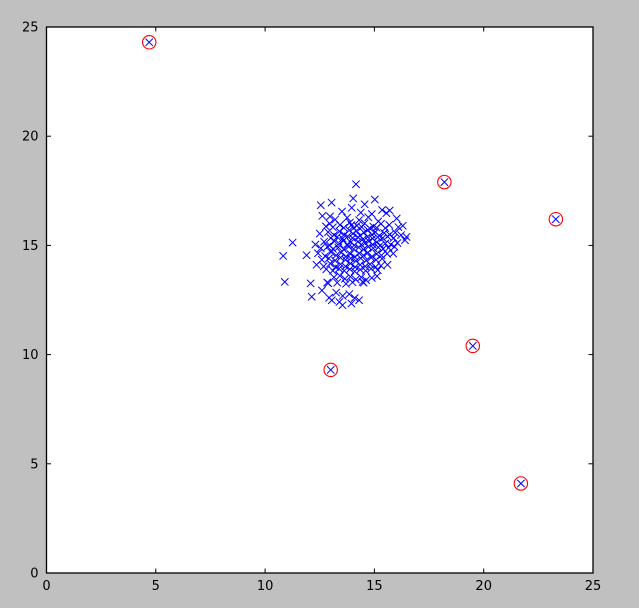  What do you see at coordinates (46, 586) in the screenshot?
I see `x-tick-label: 0` at bounding box center [46, 586].